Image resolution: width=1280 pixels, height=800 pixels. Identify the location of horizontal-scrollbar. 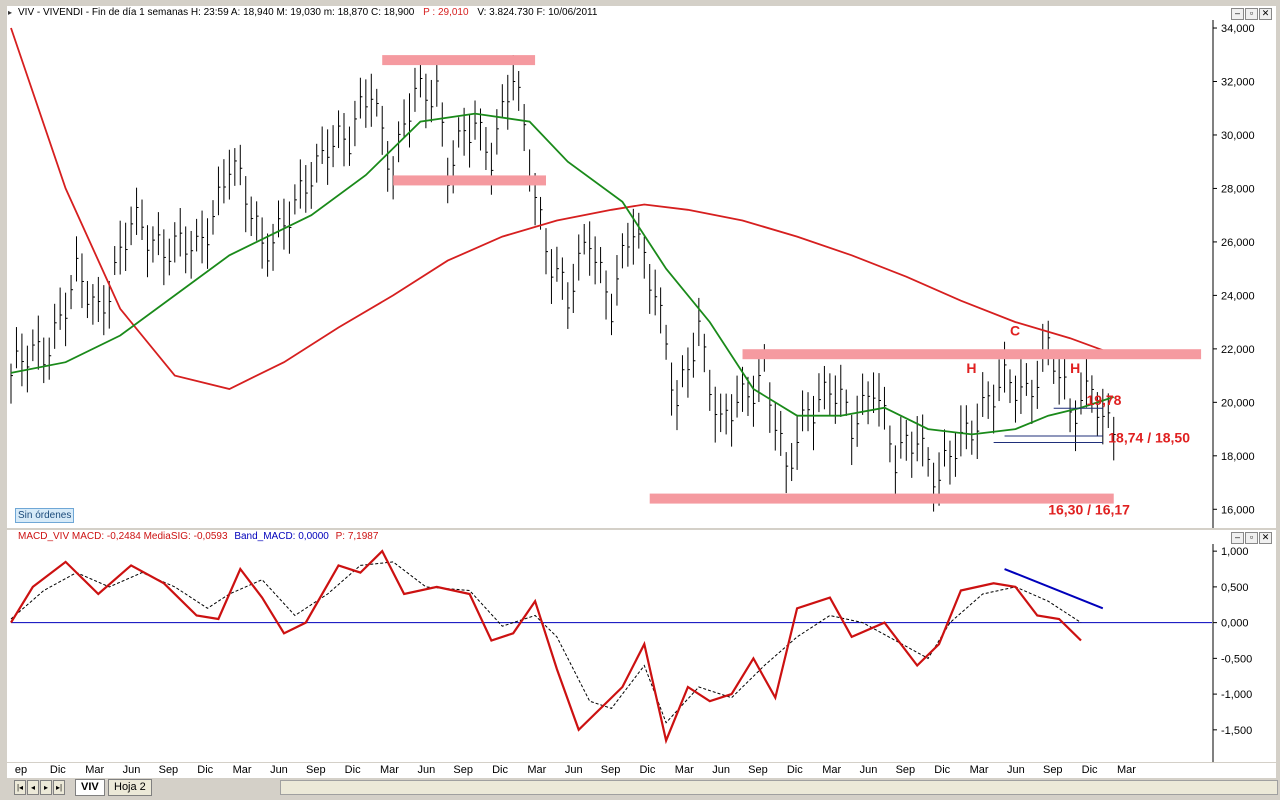
(779, 787).